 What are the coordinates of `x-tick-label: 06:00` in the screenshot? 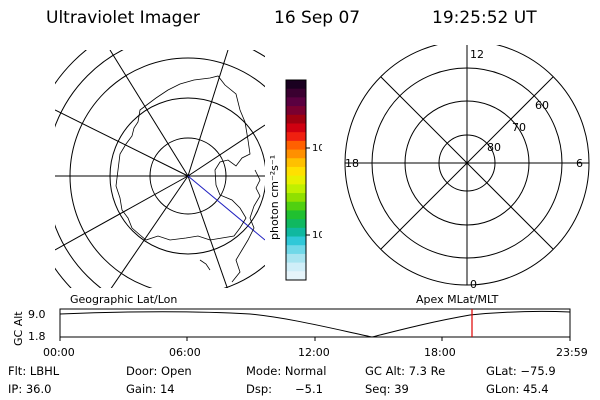 It's located at (185, 352).